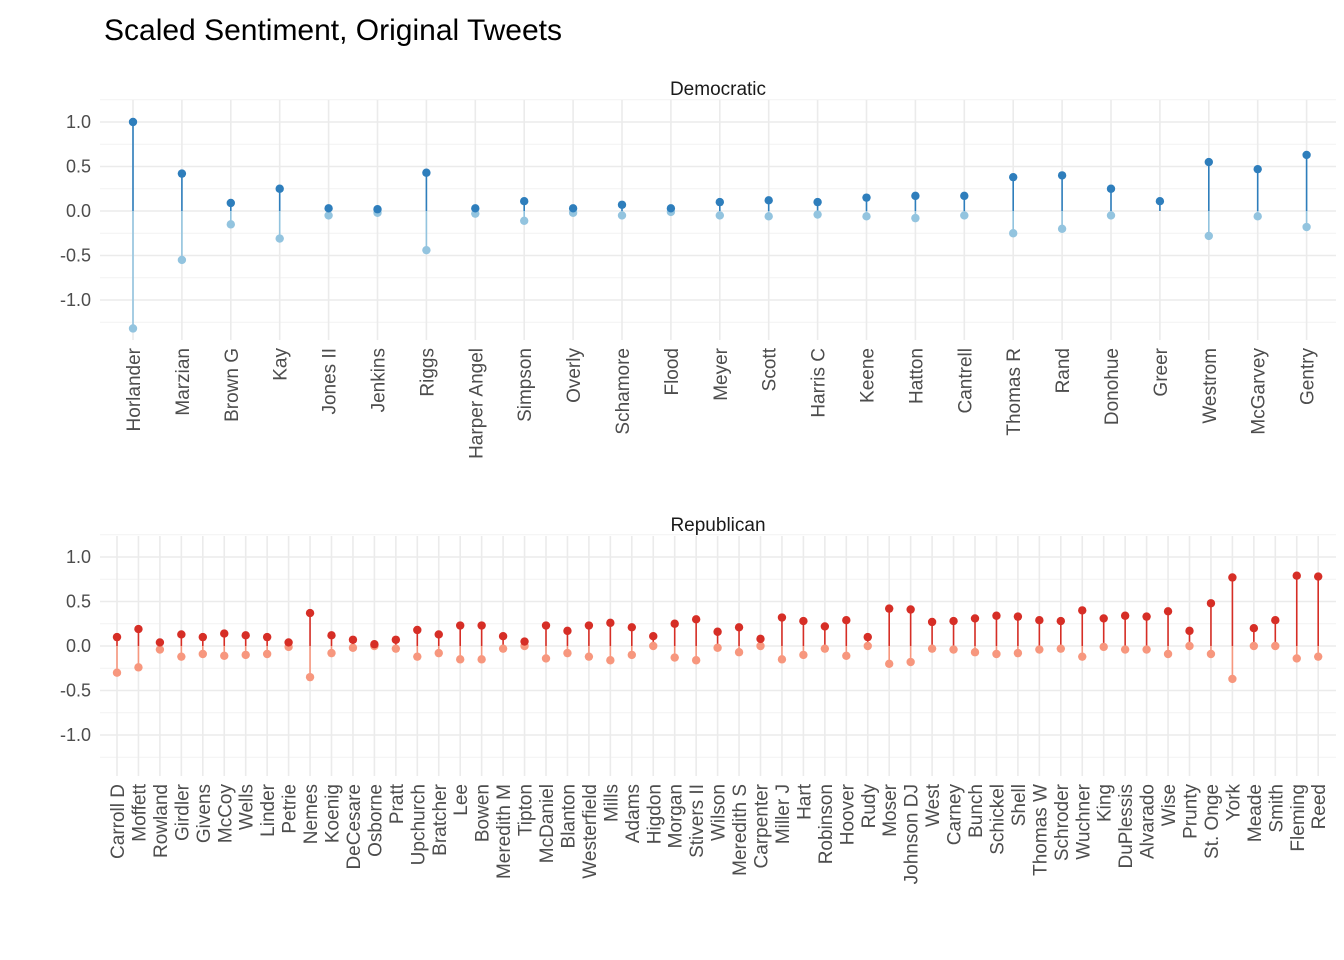 The image size is (1344, 960). I want to click on x-tick-label: DeCesare, so click(354, 827).